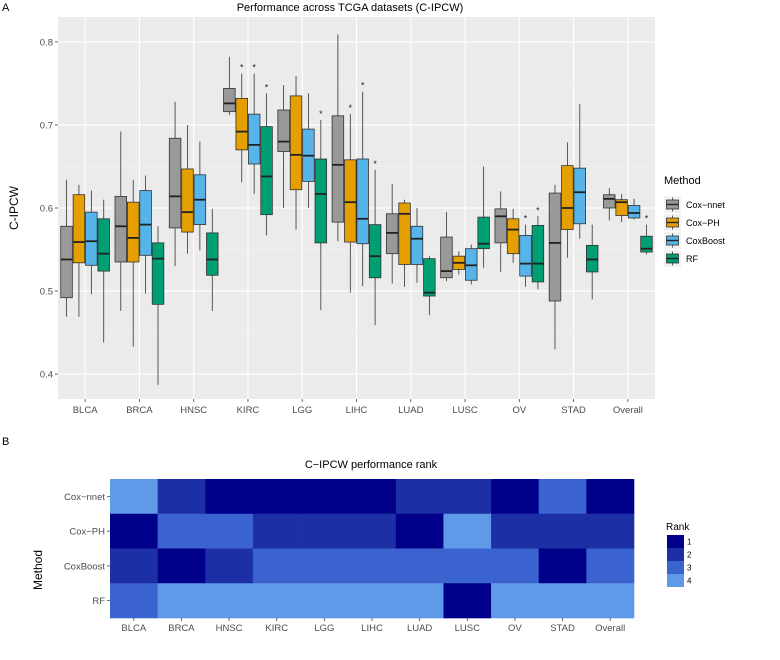  Describe the element at coordinates (5, 442) in the screenshot. I see `panel-b-tag: B` at that location.